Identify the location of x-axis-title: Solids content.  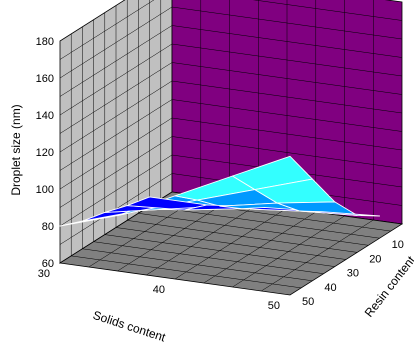
(129, 326).